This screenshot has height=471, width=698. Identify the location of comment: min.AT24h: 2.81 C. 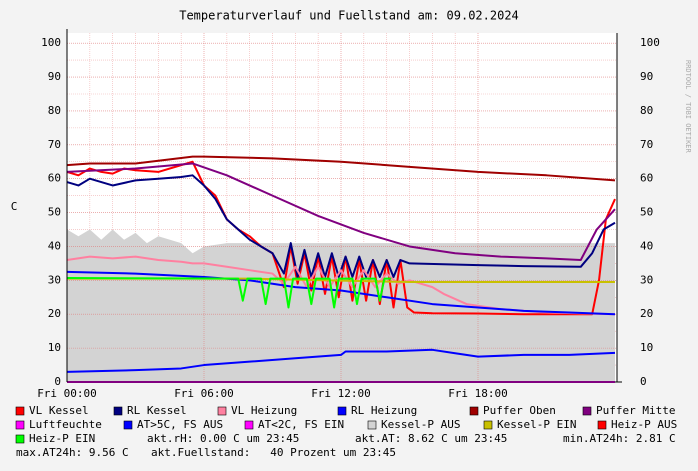
(619, 438).